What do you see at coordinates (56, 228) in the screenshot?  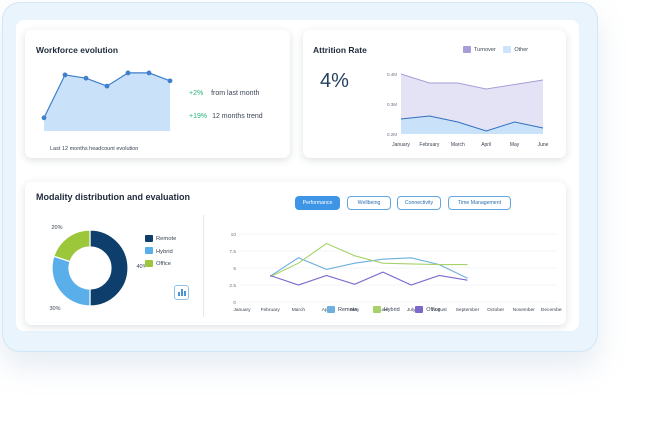 I see `donut-slice-label: 20%` at bounding box center [56, 228].